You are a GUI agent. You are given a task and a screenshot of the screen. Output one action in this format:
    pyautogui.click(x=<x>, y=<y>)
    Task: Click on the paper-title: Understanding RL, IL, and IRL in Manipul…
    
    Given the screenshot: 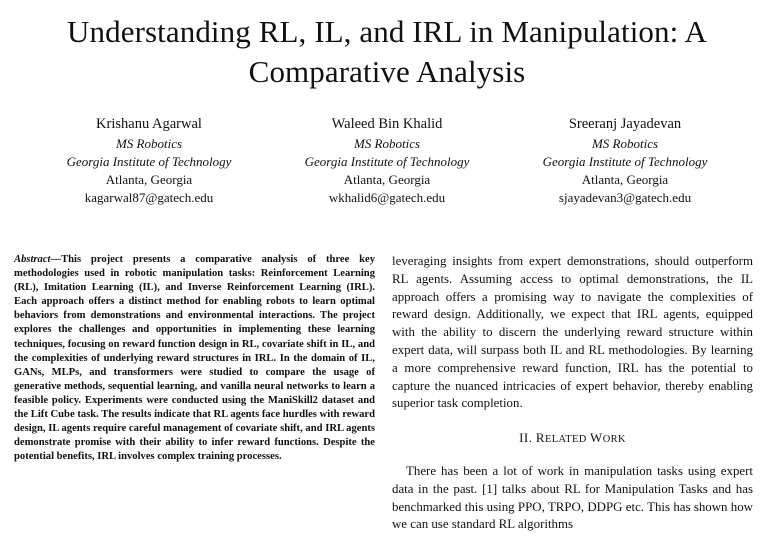 What is the action you would take?
    pyautogui.click(x=387, y=51)
    